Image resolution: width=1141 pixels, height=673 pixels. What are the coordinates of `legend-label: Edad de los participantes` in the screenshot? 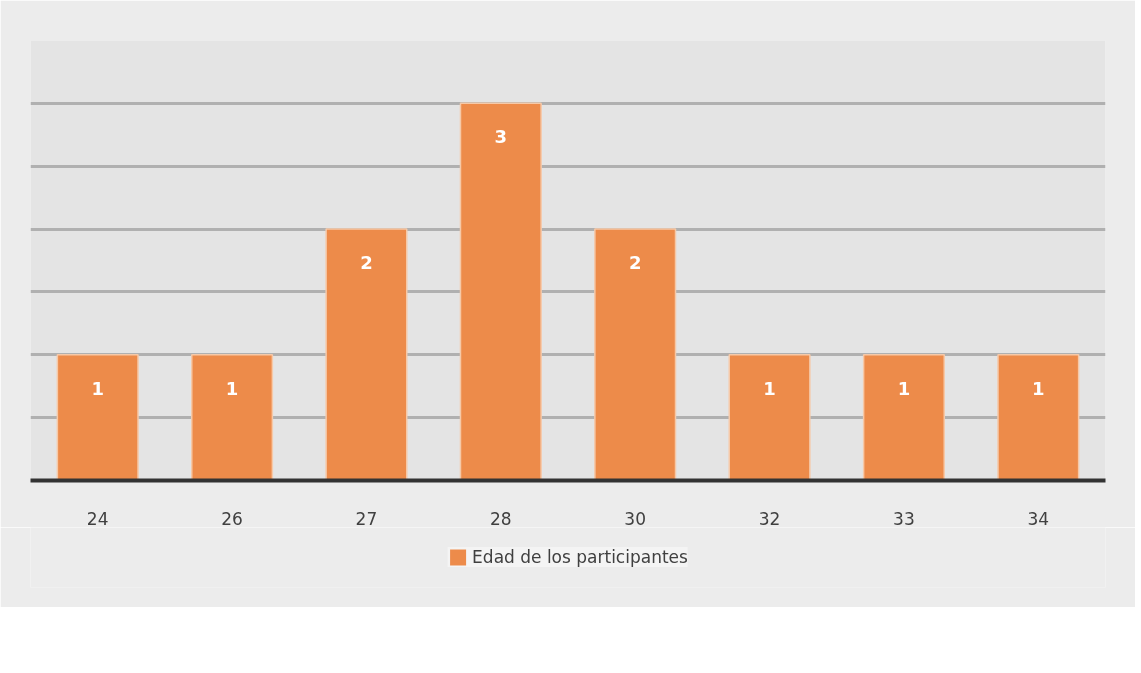 It's located at (580, 557).